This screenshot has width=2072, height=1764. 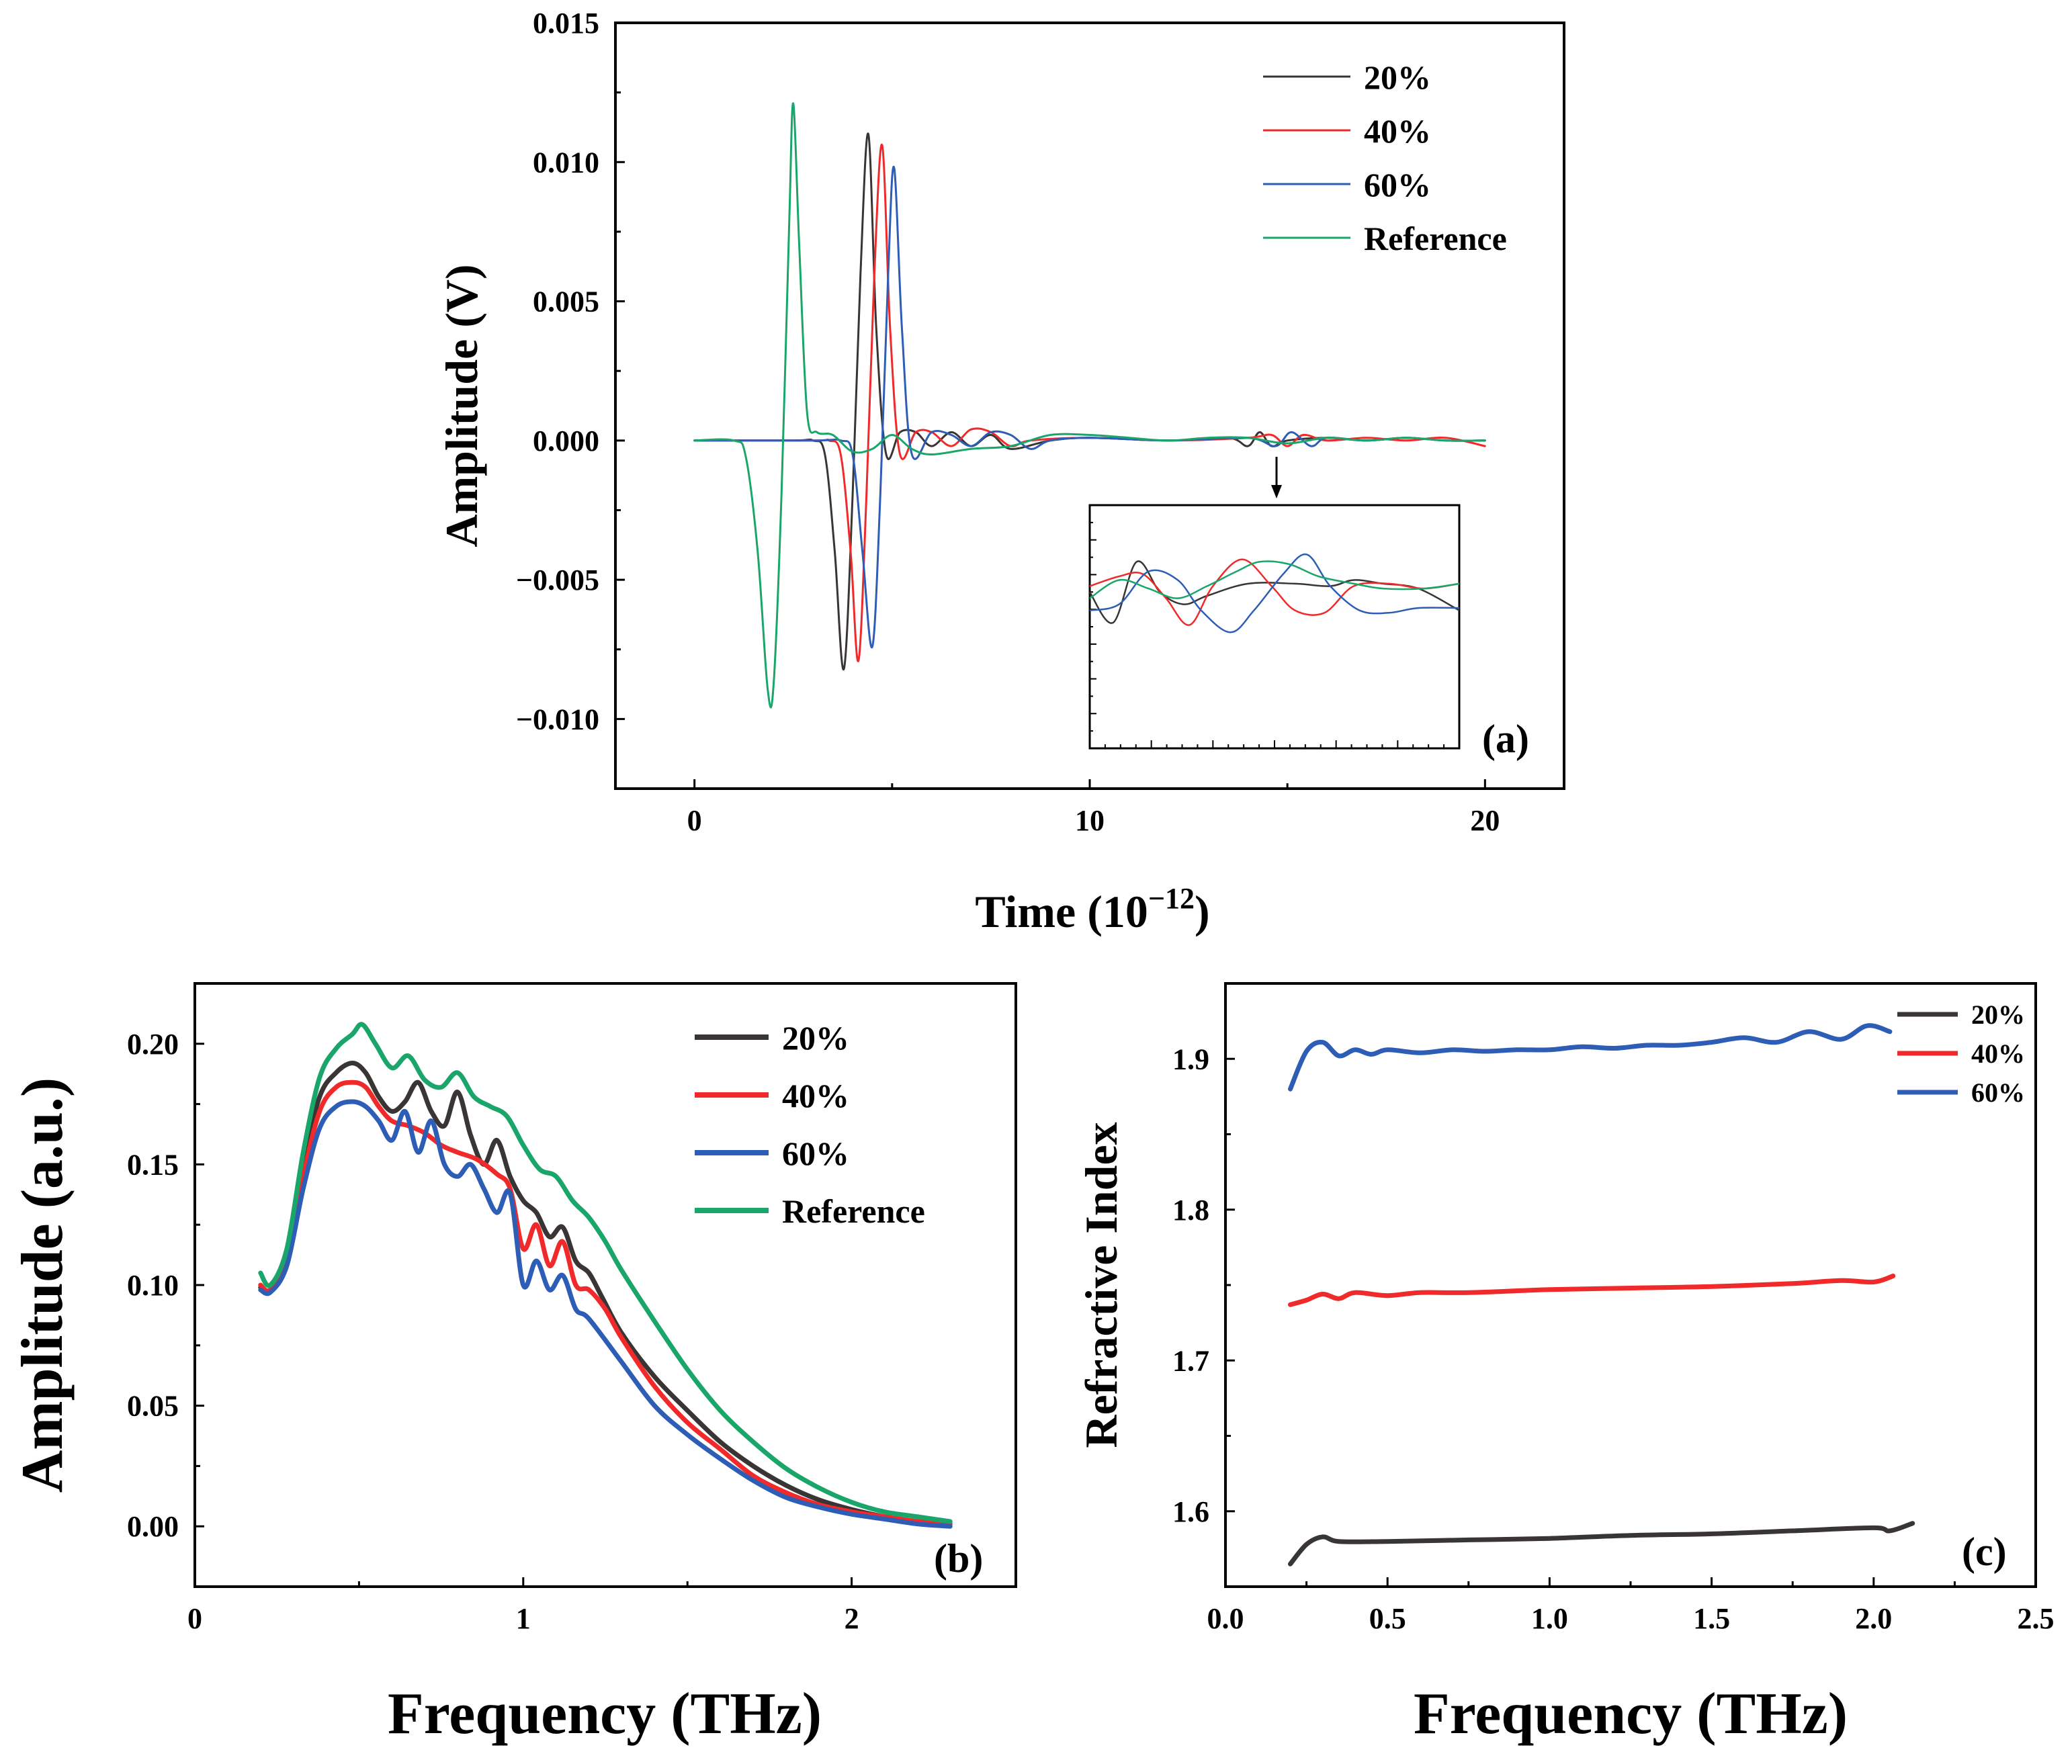 I want to click on panel-c-series-60pct, so click(x=1590, y=1057).